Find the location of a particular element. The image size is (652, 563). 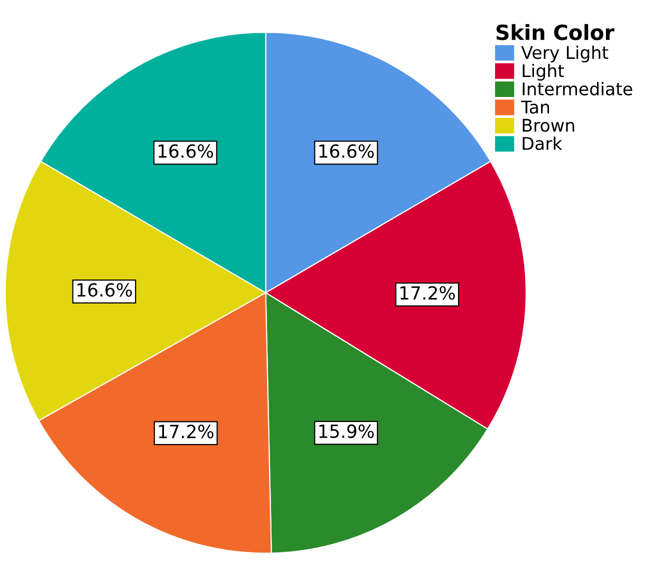

legend-label: Tan is located at coordinates (535, 107).